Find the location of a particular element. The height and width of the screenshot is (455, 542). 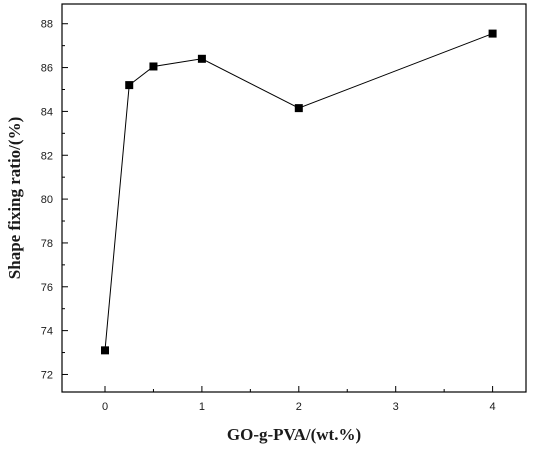

y-axis-title: Shape fixing ratio/(%) is located at coordinates (14, 198).